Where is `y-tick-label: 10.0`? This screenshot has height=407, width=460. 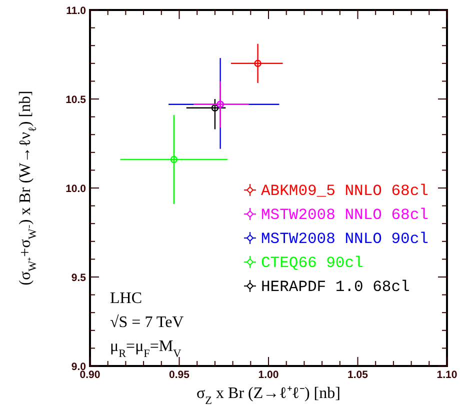
y-tick-label: 10.0 is located at coordinates (76, 189).